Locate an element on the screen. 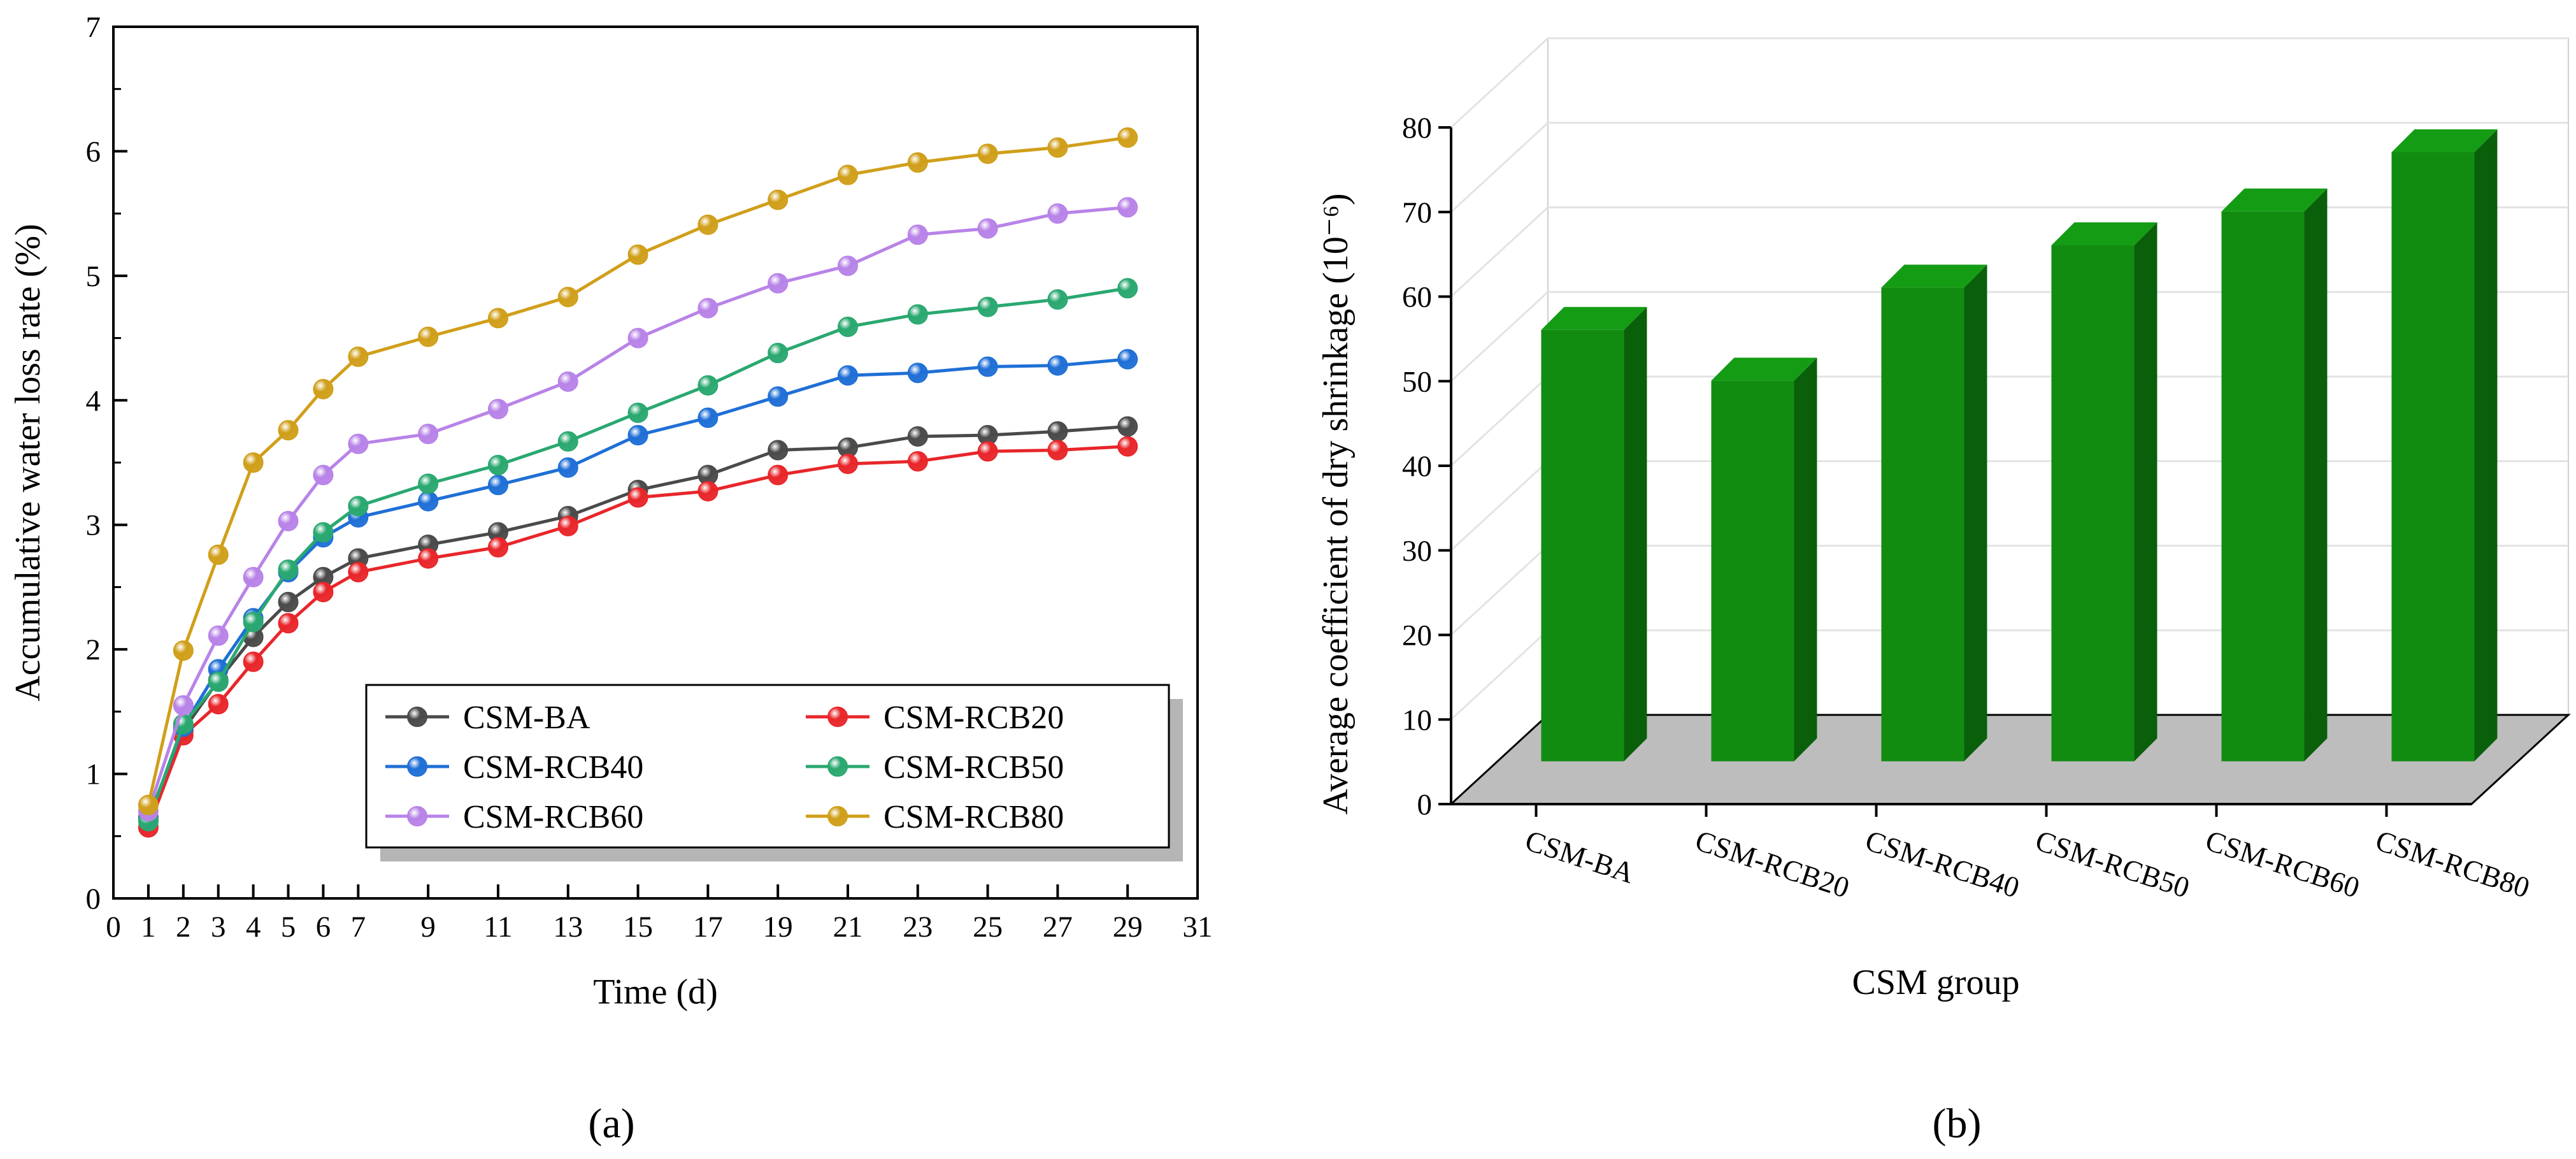 Image resolution: width=2576 pixels, height=1159 pixels. chart-b-y-tick-label: 30 is located at coordinates (1417, 551).